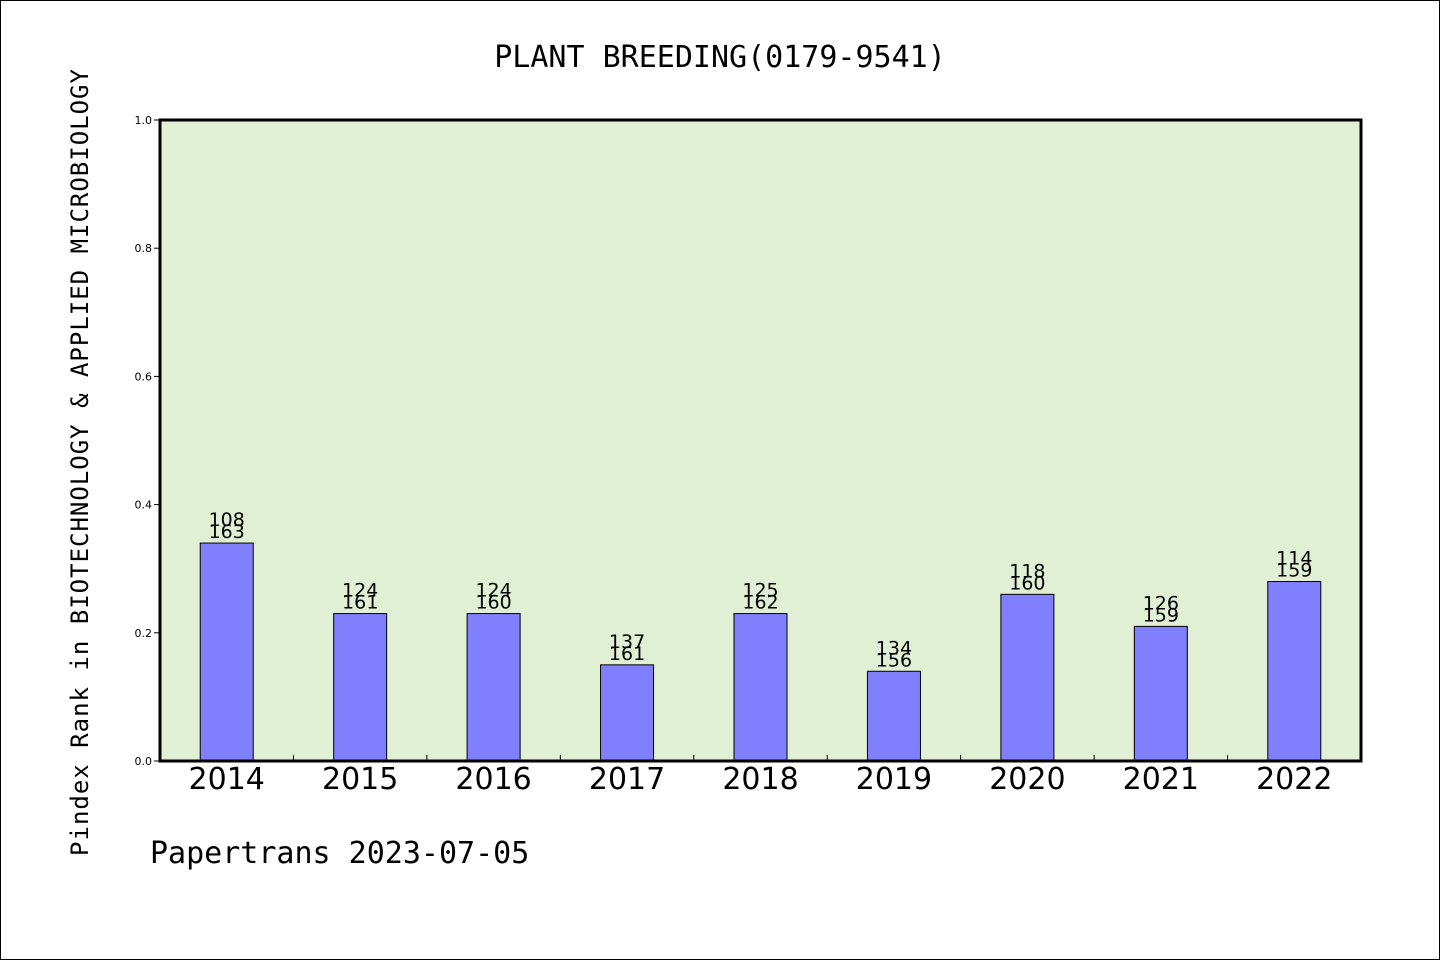  Describe the element at coordinates (1294, 559) in the screenshot. I see `data-label-top: 114` at that location.